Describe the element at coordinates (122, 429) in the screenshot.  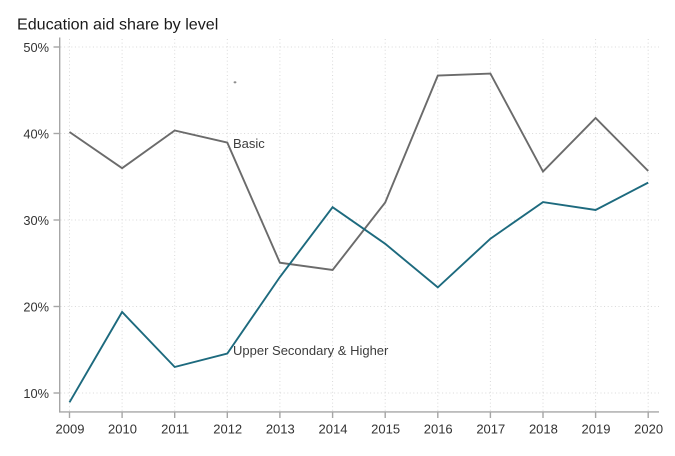
I see `svg-text: 2010` at that location.